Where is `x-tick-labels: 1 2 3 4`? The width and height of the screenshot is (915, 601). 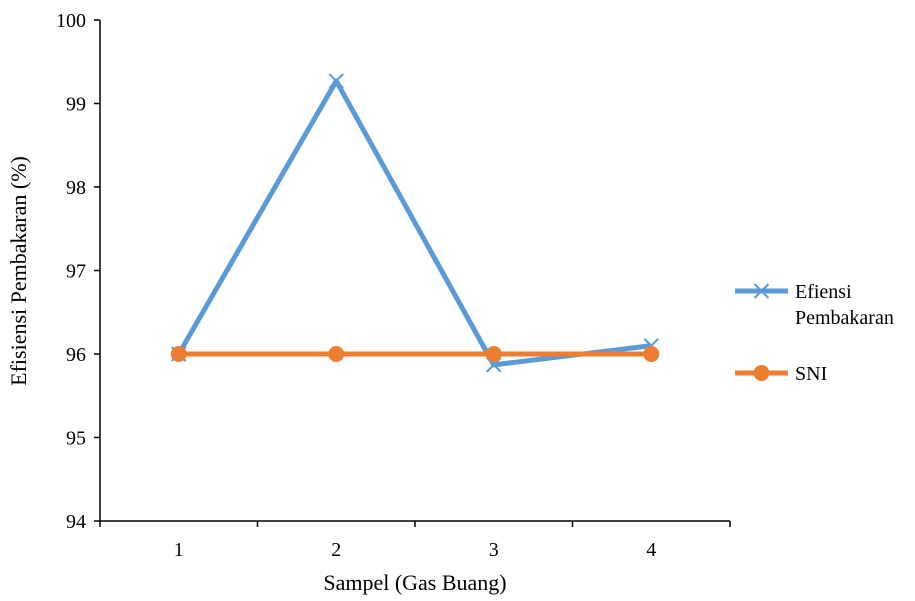
x-tick-labels: 1 2 3 4 is located at coordinates (415, 541).